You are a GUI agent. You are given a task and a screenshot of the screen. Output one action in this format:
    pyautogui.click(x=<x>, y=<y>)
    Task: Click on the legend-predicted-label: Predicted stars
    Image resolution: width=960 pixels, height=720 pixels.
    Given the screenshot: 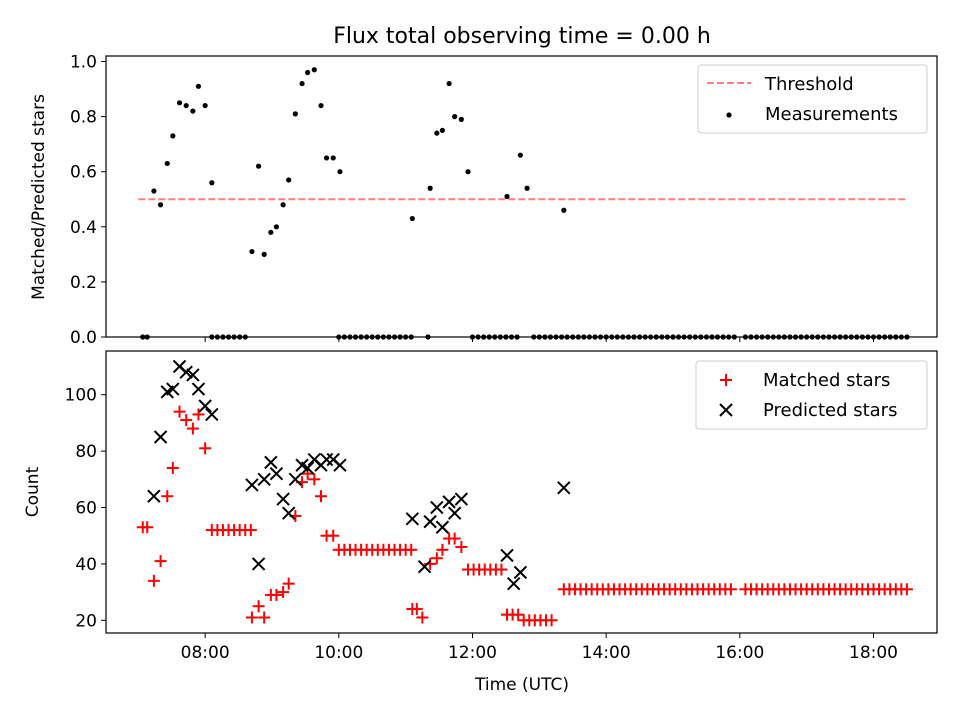 What is the action you would take?
    pyautogui.click(x=830, y=410)
    